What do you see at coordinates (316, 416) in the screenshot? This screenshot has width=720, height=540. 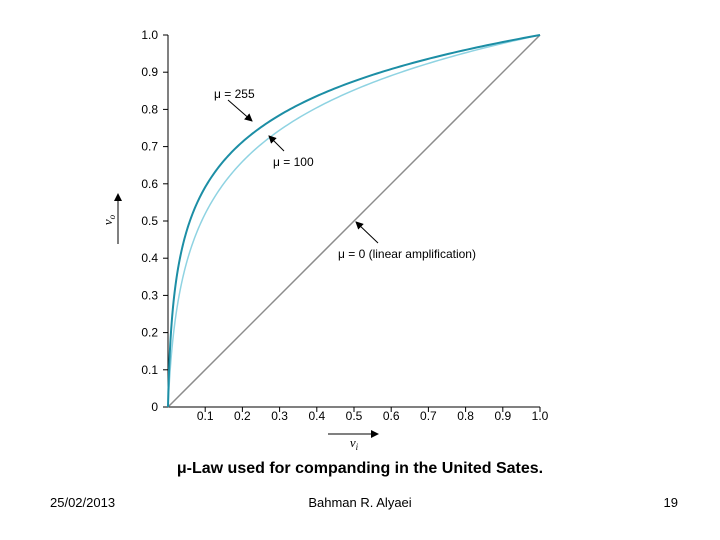 I see `x-tick-label: 0.4` at bounding box center [316, 416].